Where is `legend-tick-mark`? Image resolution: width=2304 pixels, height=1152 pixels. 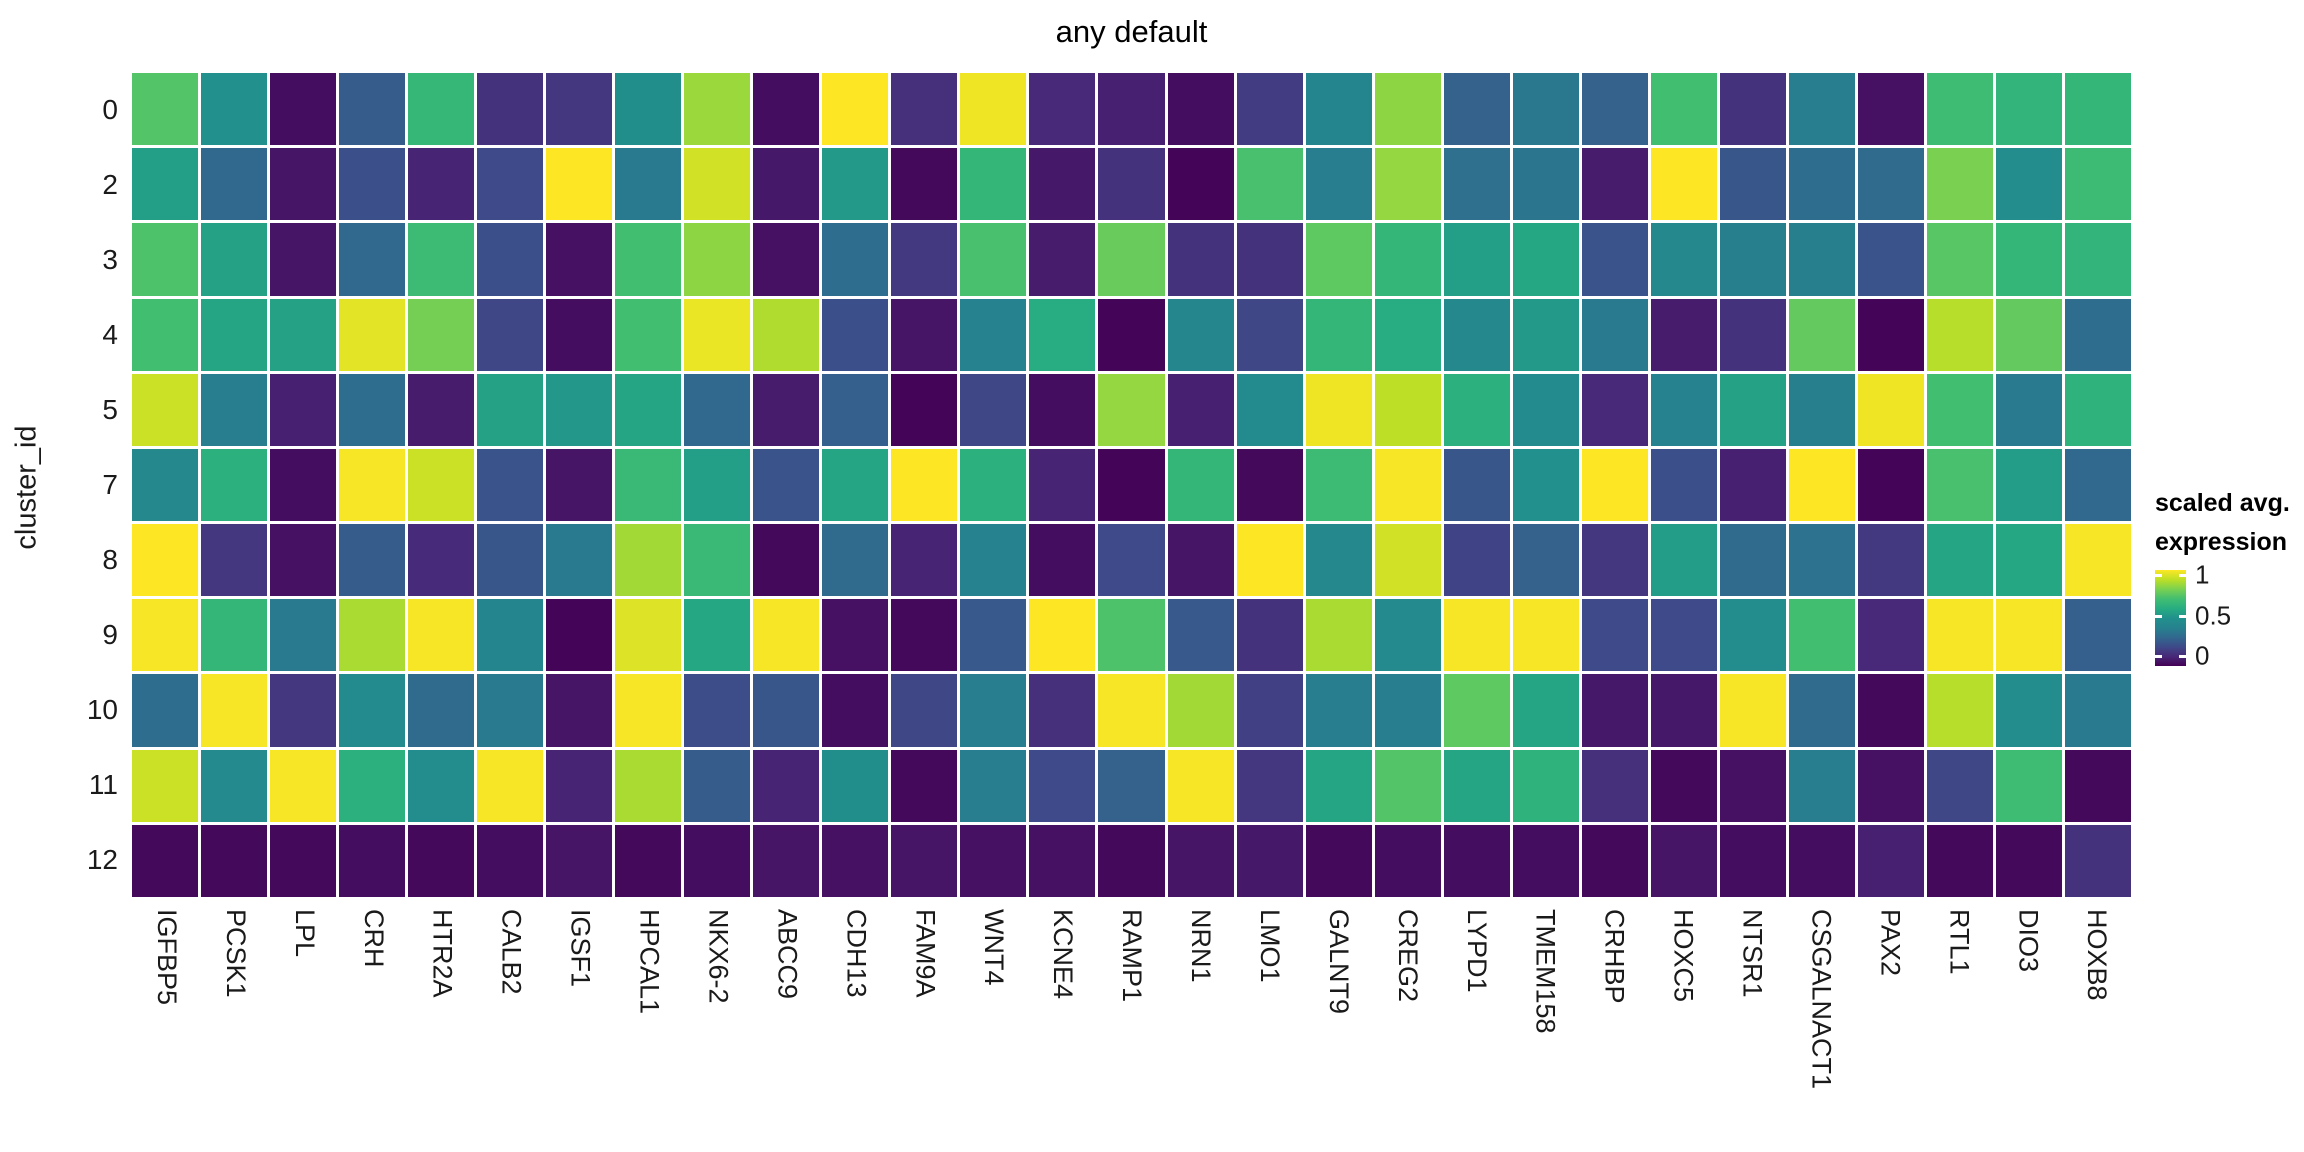 legend-tick-mark is located at coordinates (2158, 616).